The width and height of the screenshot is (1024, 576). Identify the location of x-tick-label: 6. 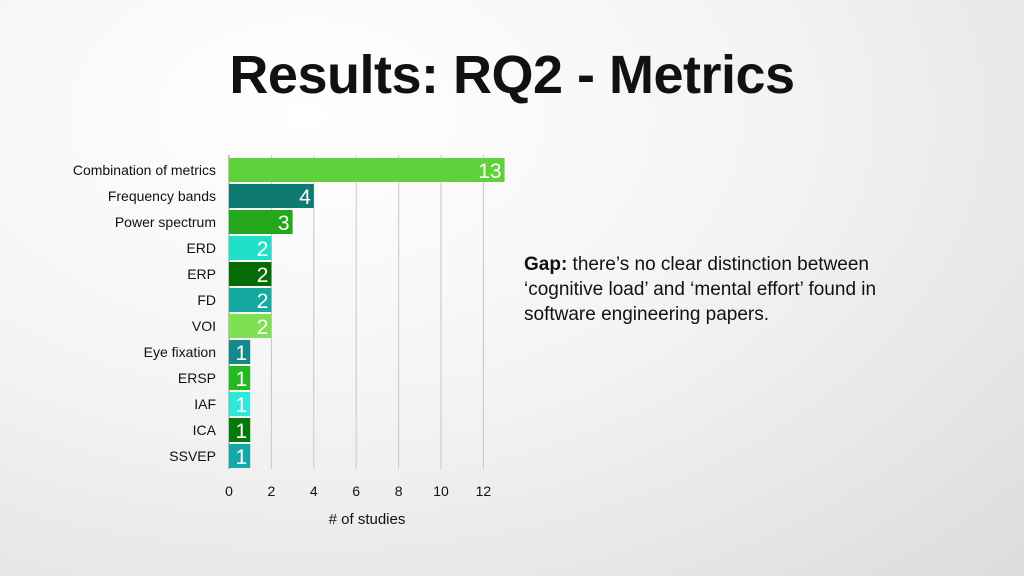
(356, 491).